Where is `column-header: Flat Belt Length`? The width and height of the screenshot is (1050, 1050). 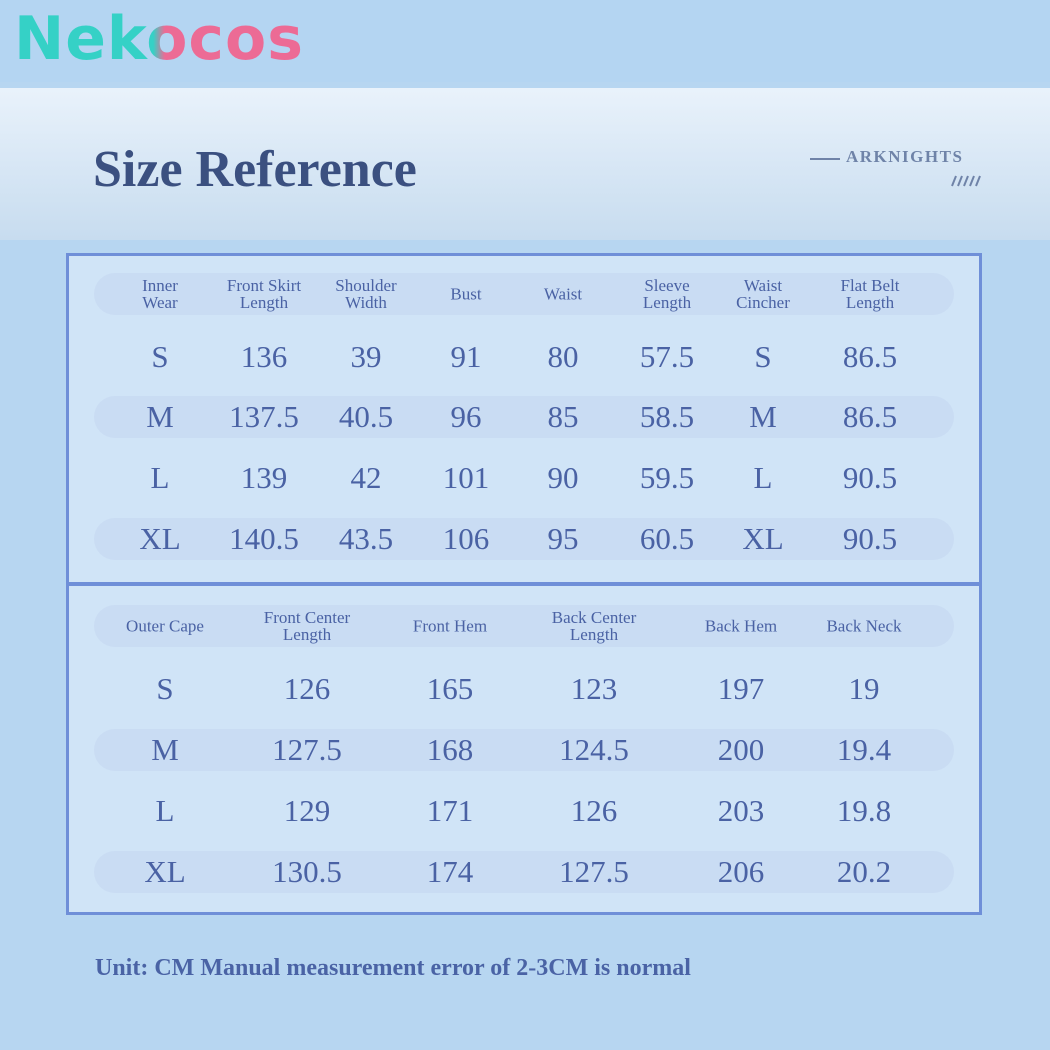 column-header: Flat Belt Length is located at coordinates (870, 294).